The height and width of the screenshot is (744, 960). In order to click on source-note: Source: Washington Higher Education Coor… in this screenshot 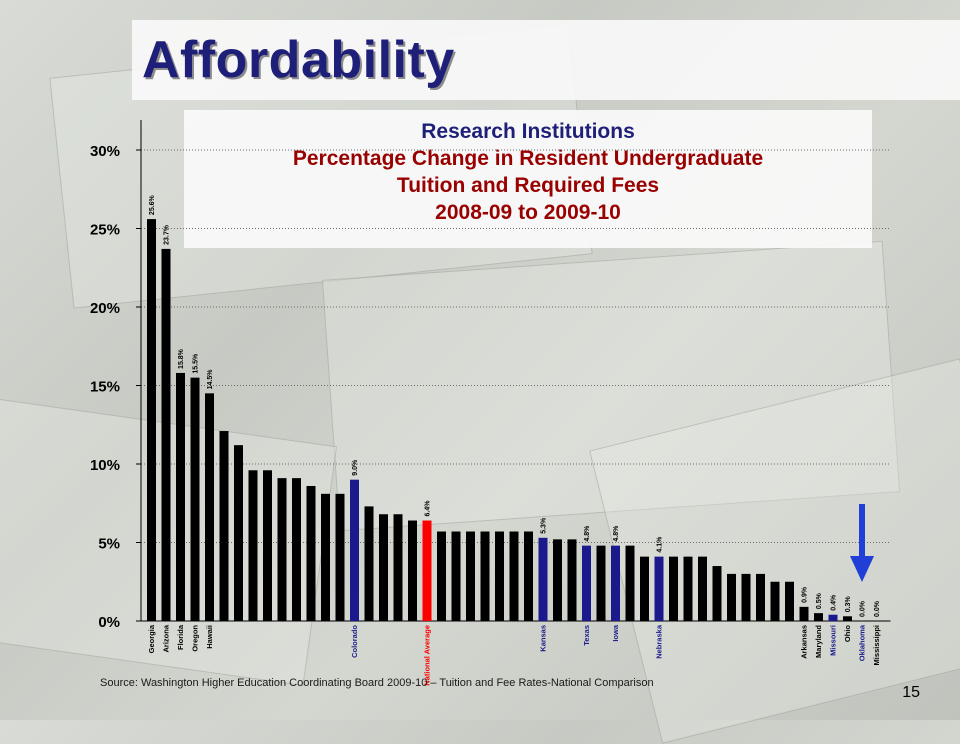, I will do `click(377, 683)`.